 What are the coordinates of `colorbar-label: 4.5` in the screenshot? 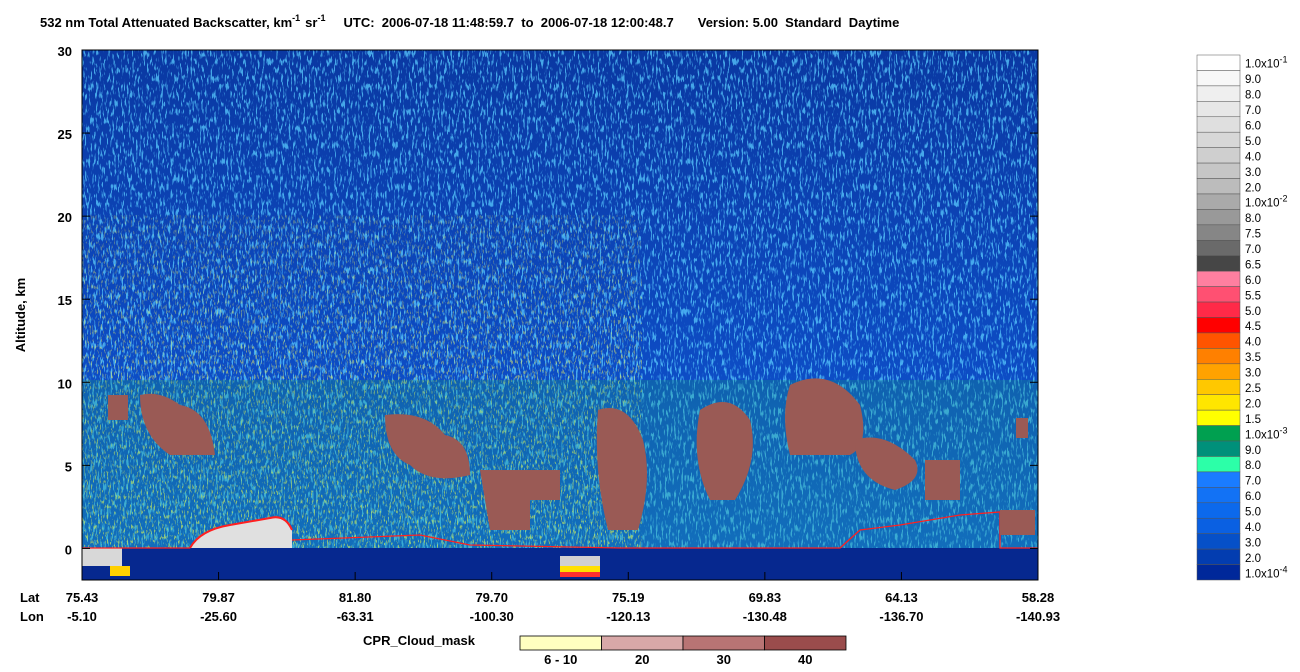 It's located at (1253, 327).